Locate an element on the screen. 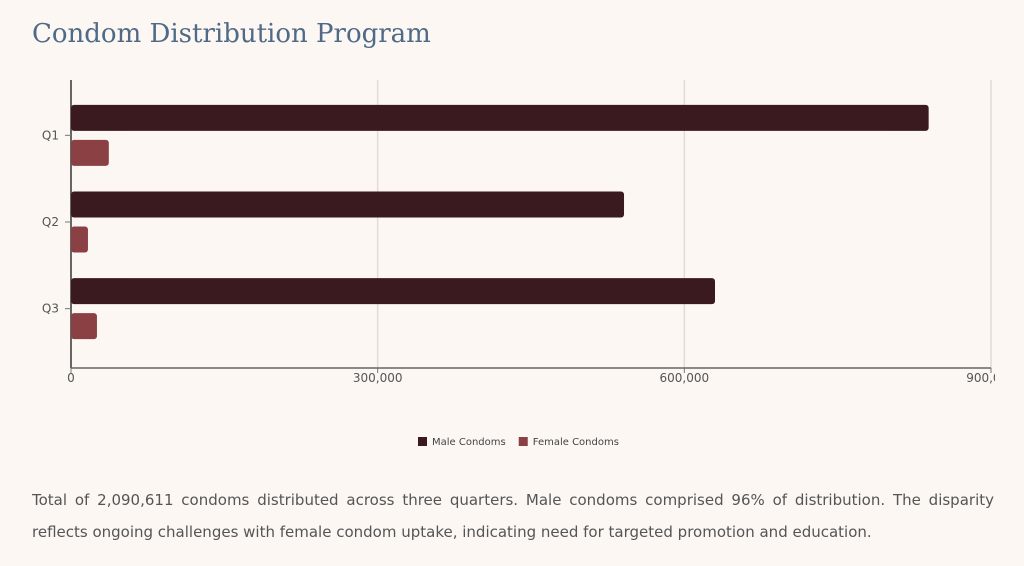  legend-label: Male Condoms is located at coordinates (469, 442).